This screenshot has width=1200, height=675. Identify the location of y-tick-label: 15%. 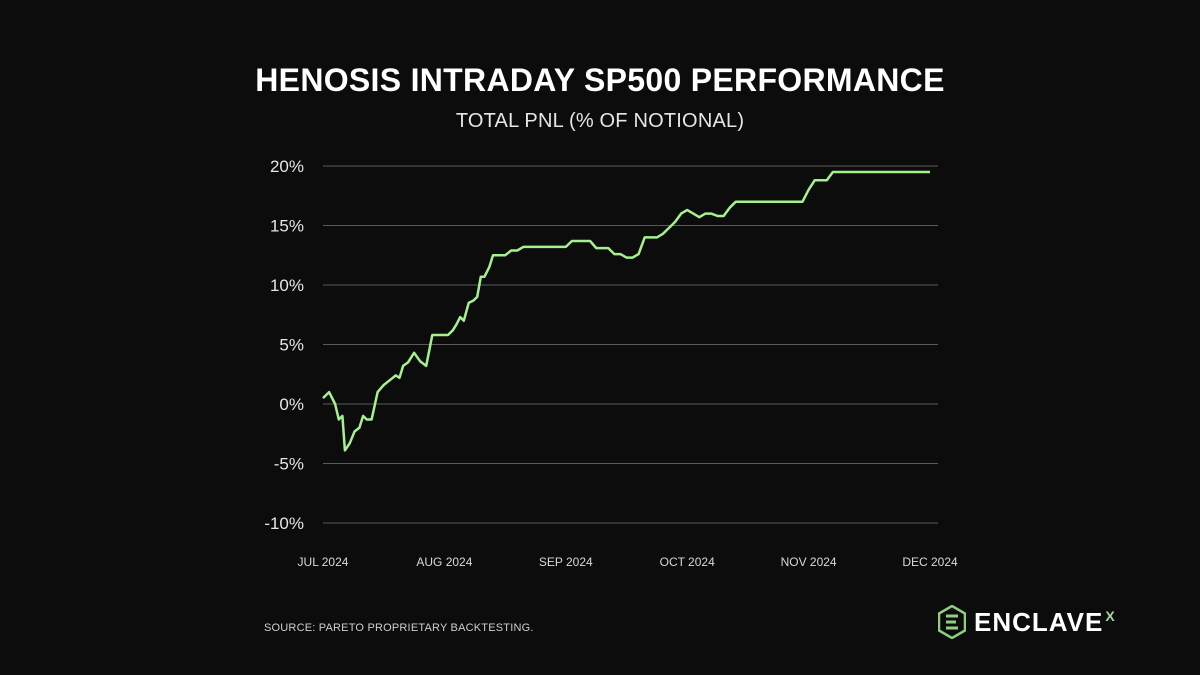
(287, 226).